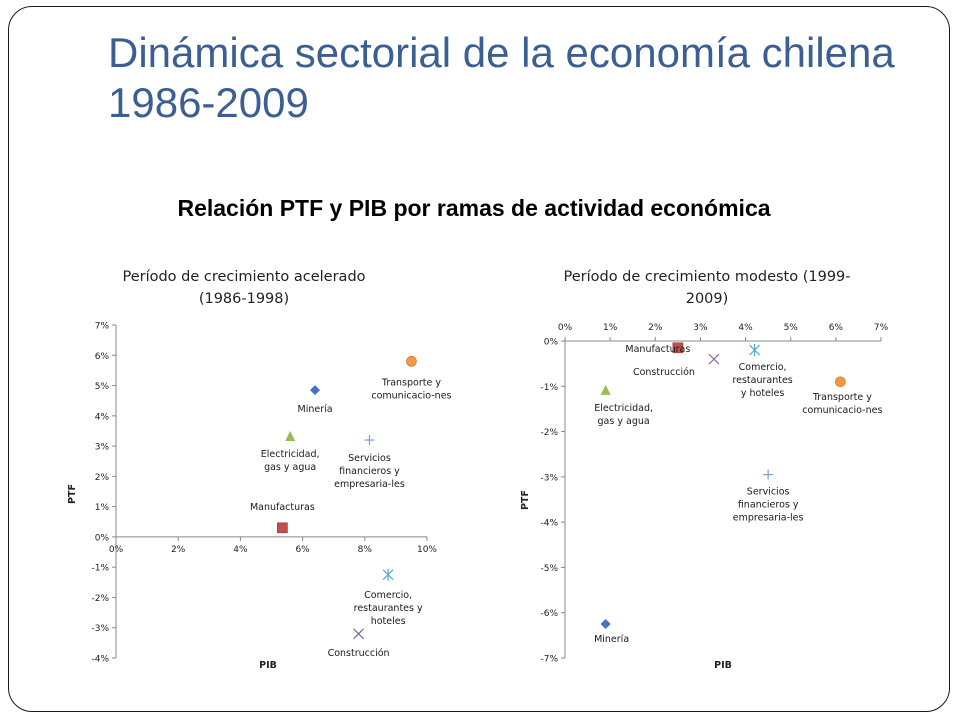 Image resolution: width=960 pixels, height=720 pixels. Describe the element at coordinates (365, 550) in the screenshot. I see `chart-1-x-tick-label: 8%` at that location.